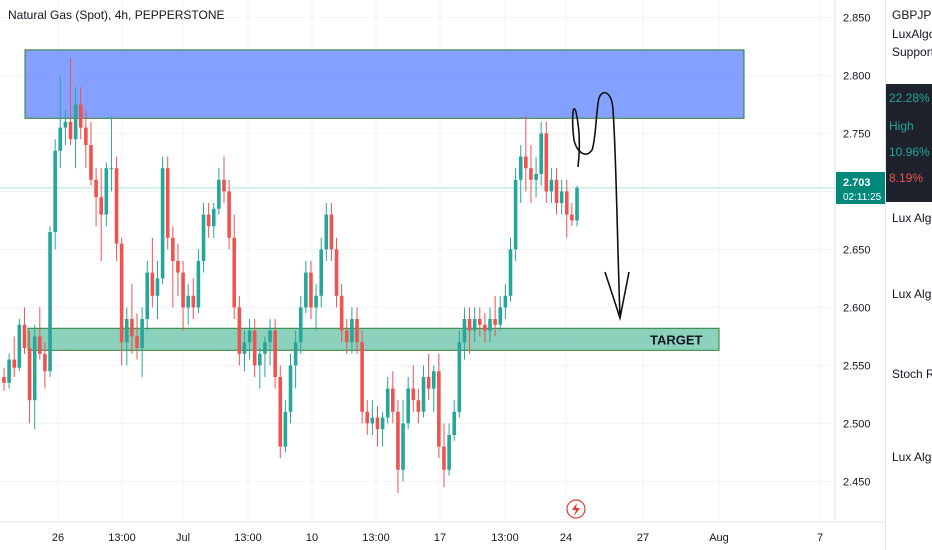 This screenshot has height=550, width=932. I want to click on drawn-arrow, so click(596, 205).